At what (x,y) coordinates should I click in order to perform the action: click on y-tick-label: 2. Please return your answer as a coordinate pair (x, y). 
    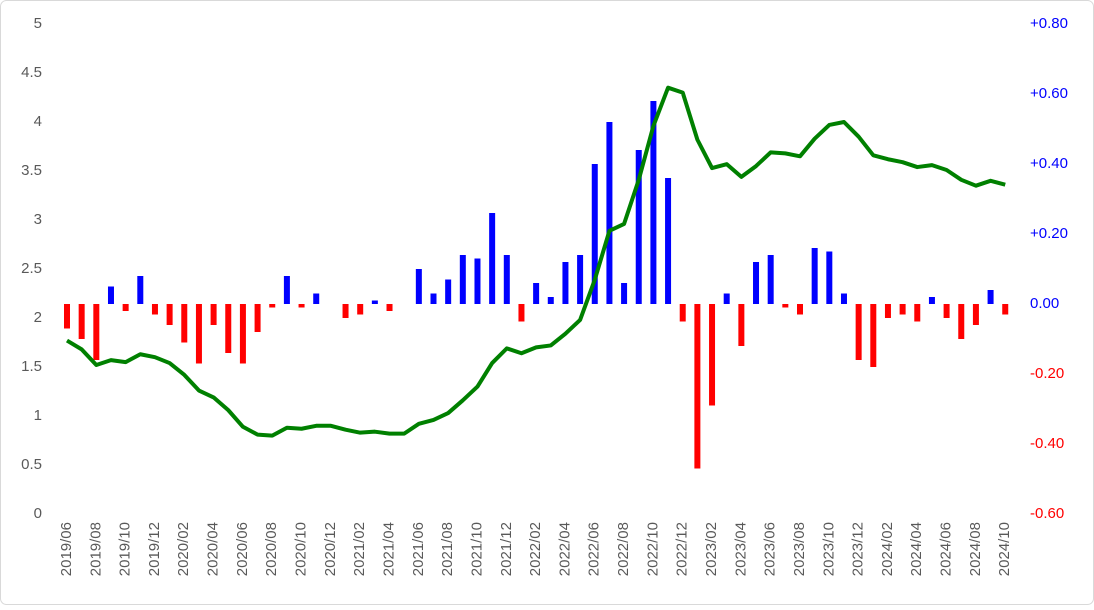
    Looking at the image, I should click on (38, 317).